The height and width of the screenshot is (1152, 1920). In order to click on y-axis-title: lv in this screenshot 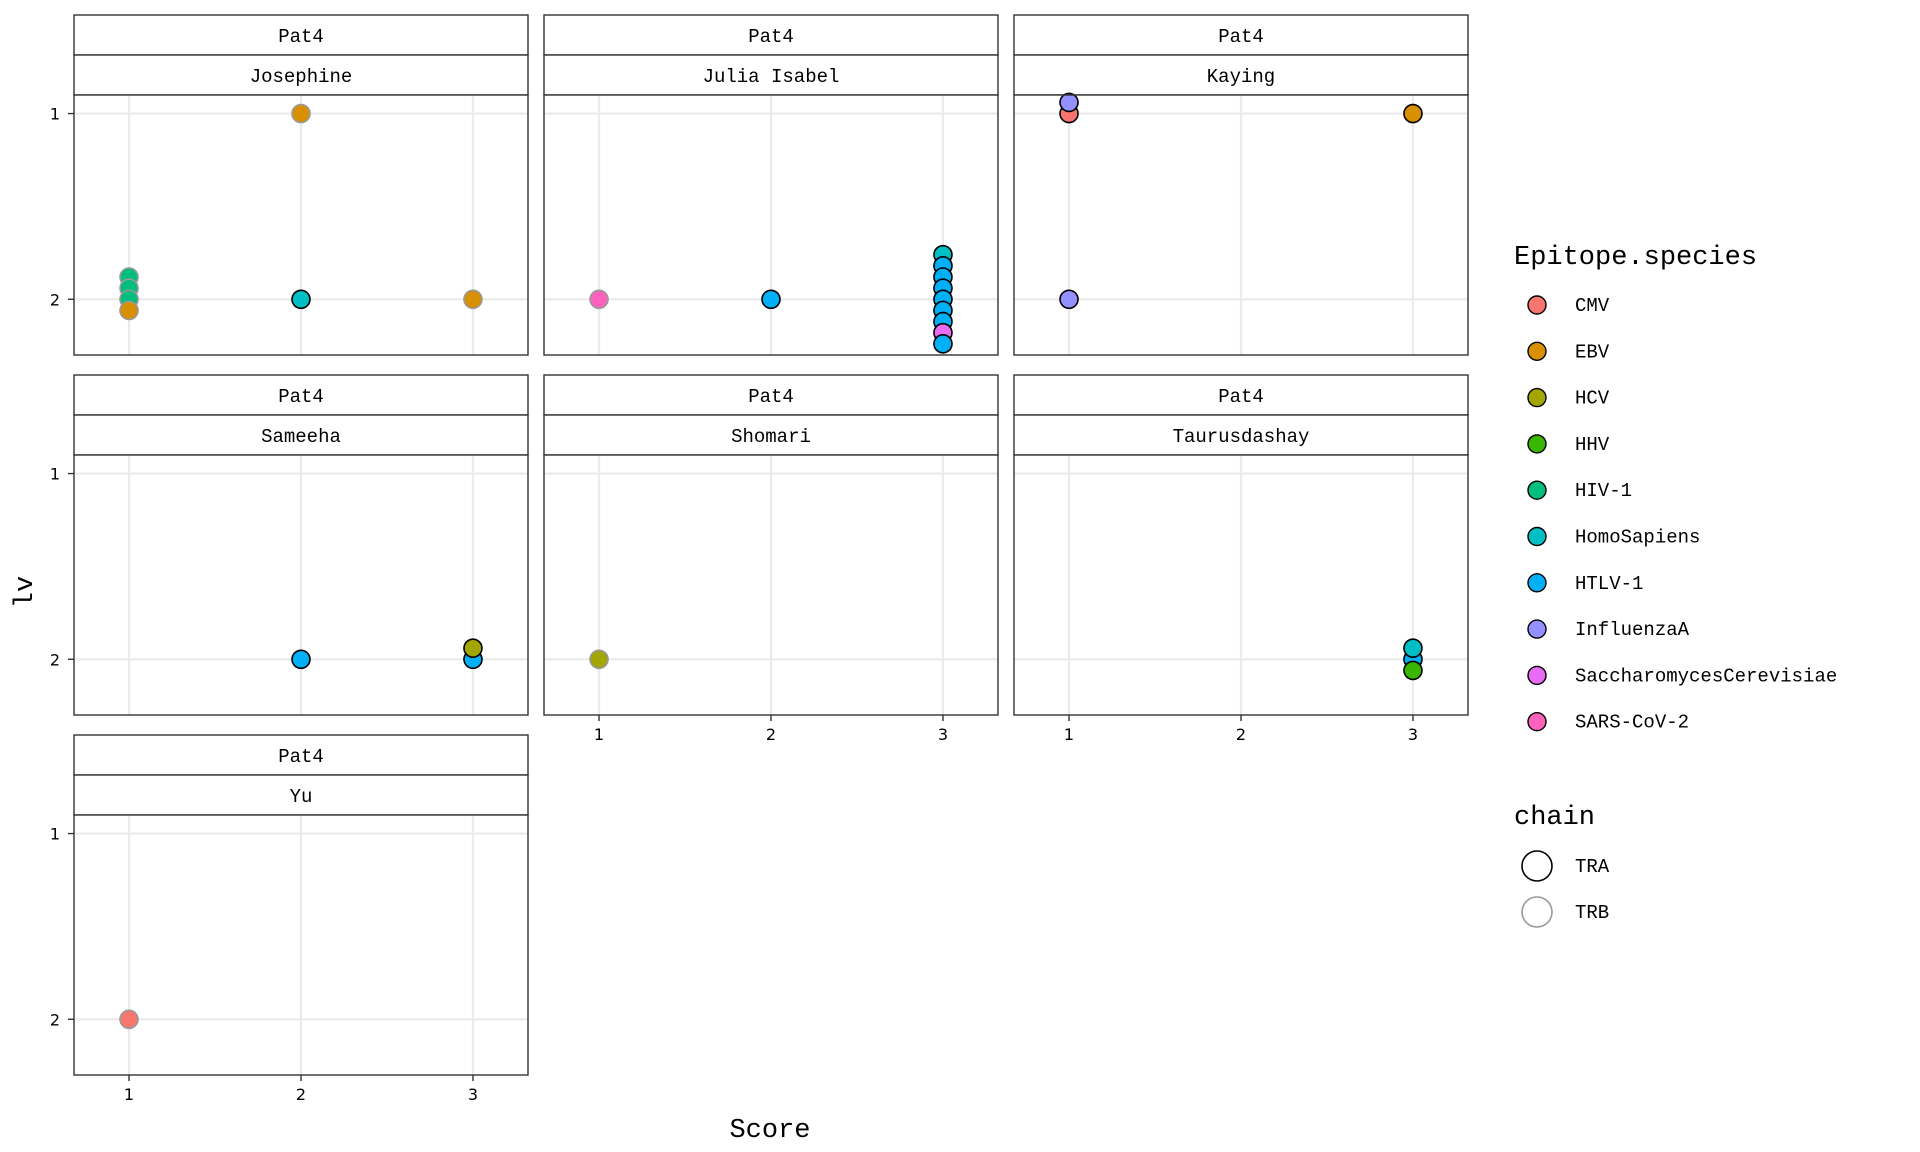, I will do `click(26, 592)`.